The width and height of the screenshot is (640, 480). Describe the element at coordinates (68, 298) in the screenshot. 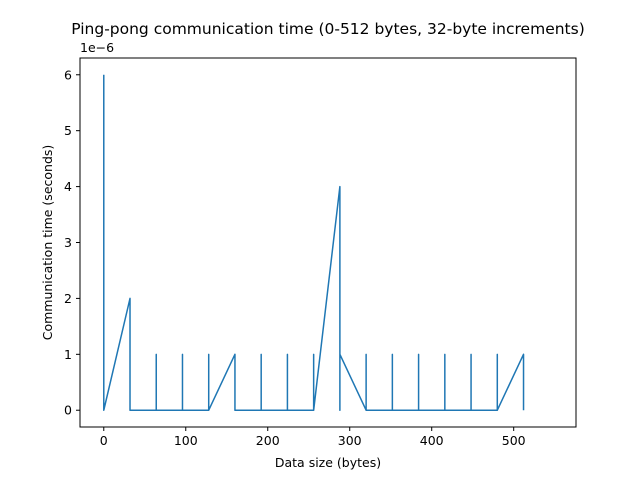

I see `y-tick-label: 2` at that location.